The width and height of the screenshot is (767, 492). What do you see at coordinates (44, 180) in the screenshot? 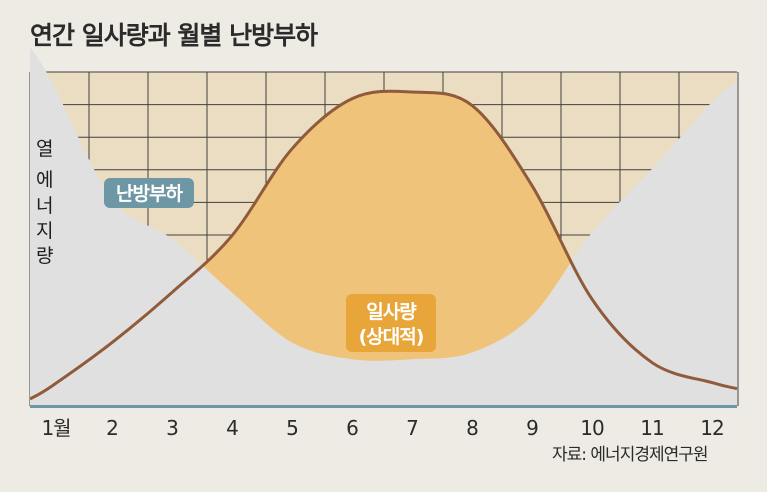
I see `y-axis-label-char: 에` at bounding box center [44, 180].